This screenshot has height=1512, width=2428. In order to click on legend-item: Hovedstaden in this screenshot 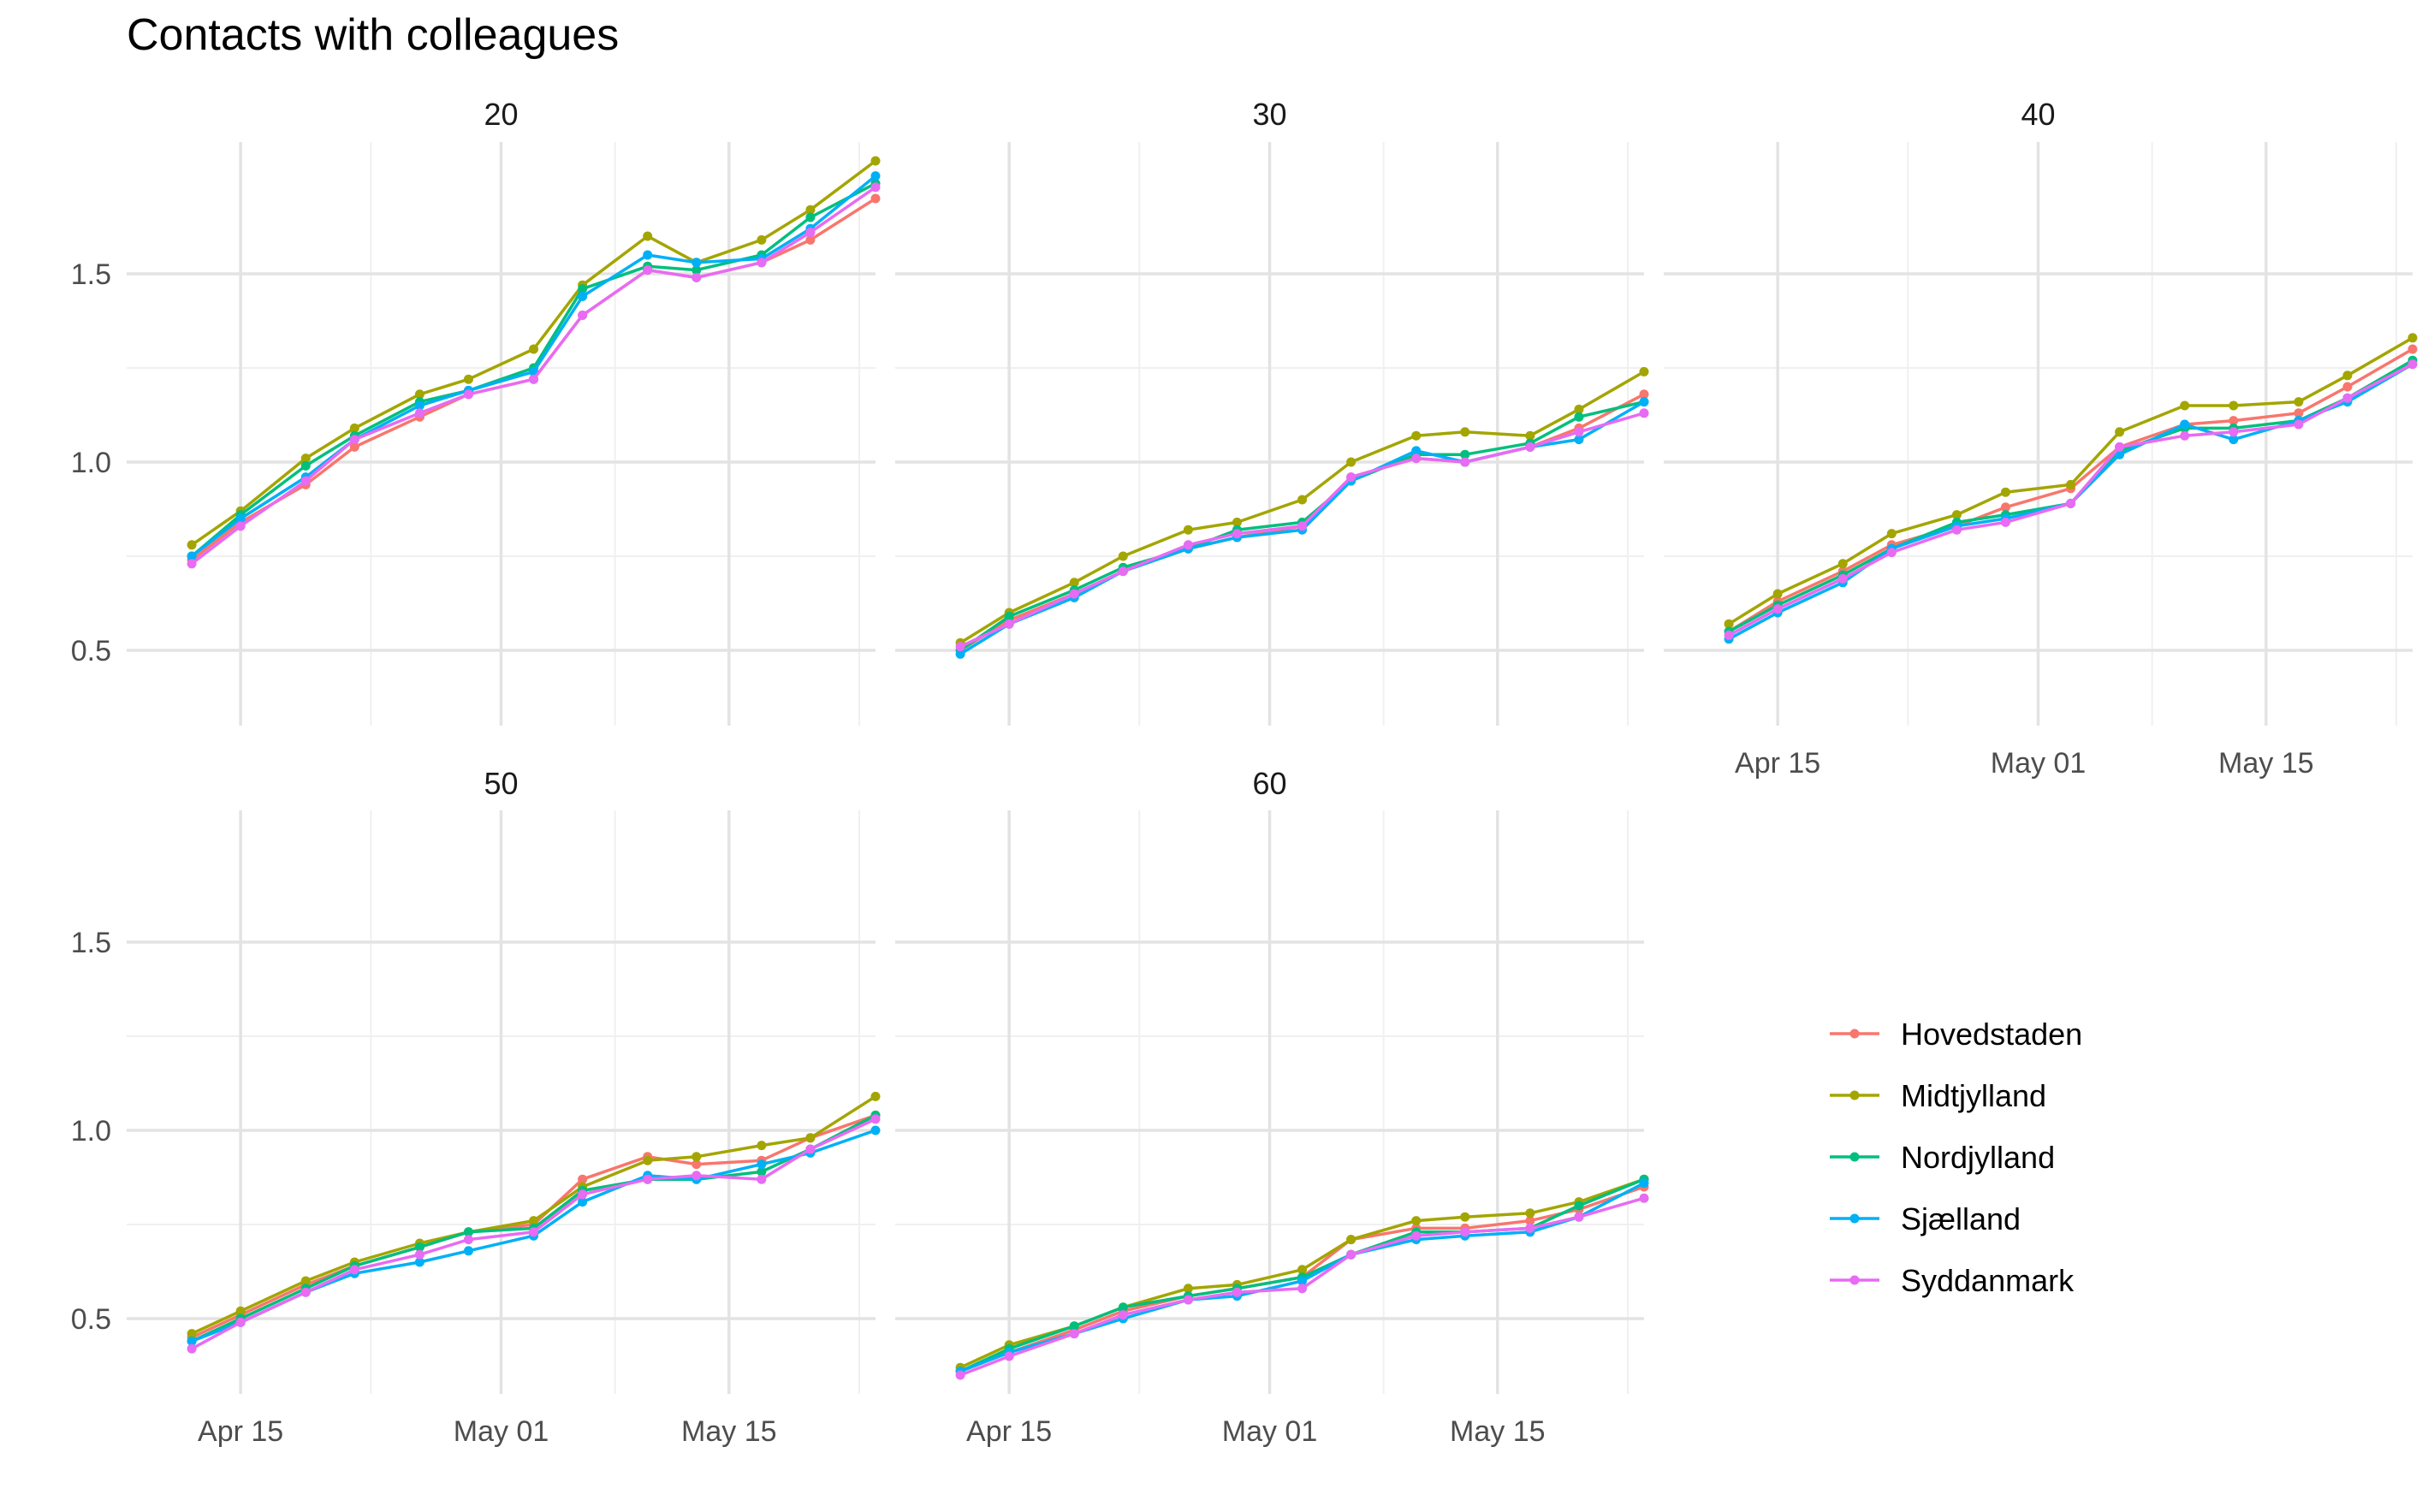, I will do `click(1956, 1034)`.